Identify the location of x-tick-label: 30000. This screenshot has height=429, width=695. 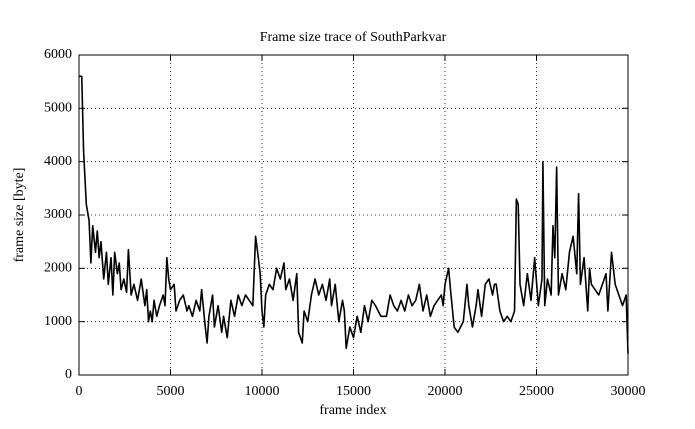
(628, 391).